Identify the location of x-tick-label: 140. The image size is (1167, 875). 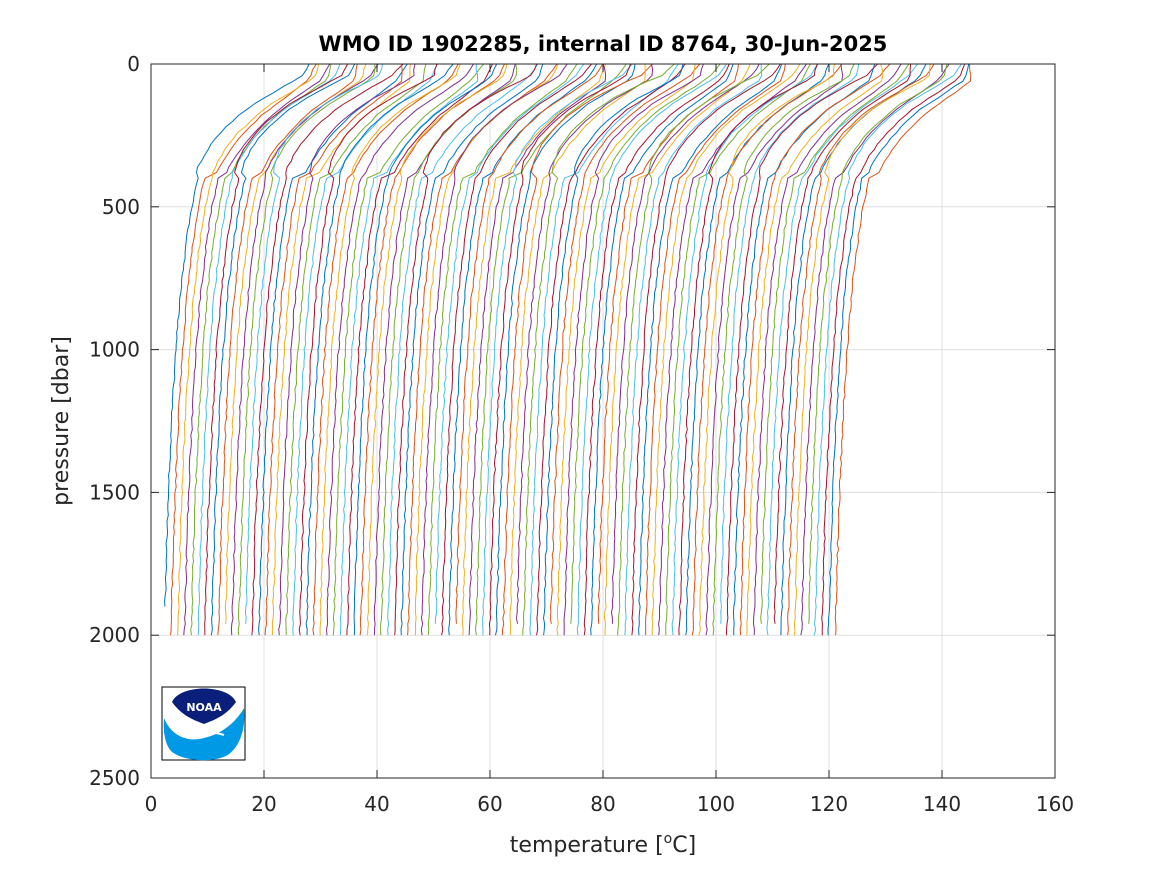
(942, 804).